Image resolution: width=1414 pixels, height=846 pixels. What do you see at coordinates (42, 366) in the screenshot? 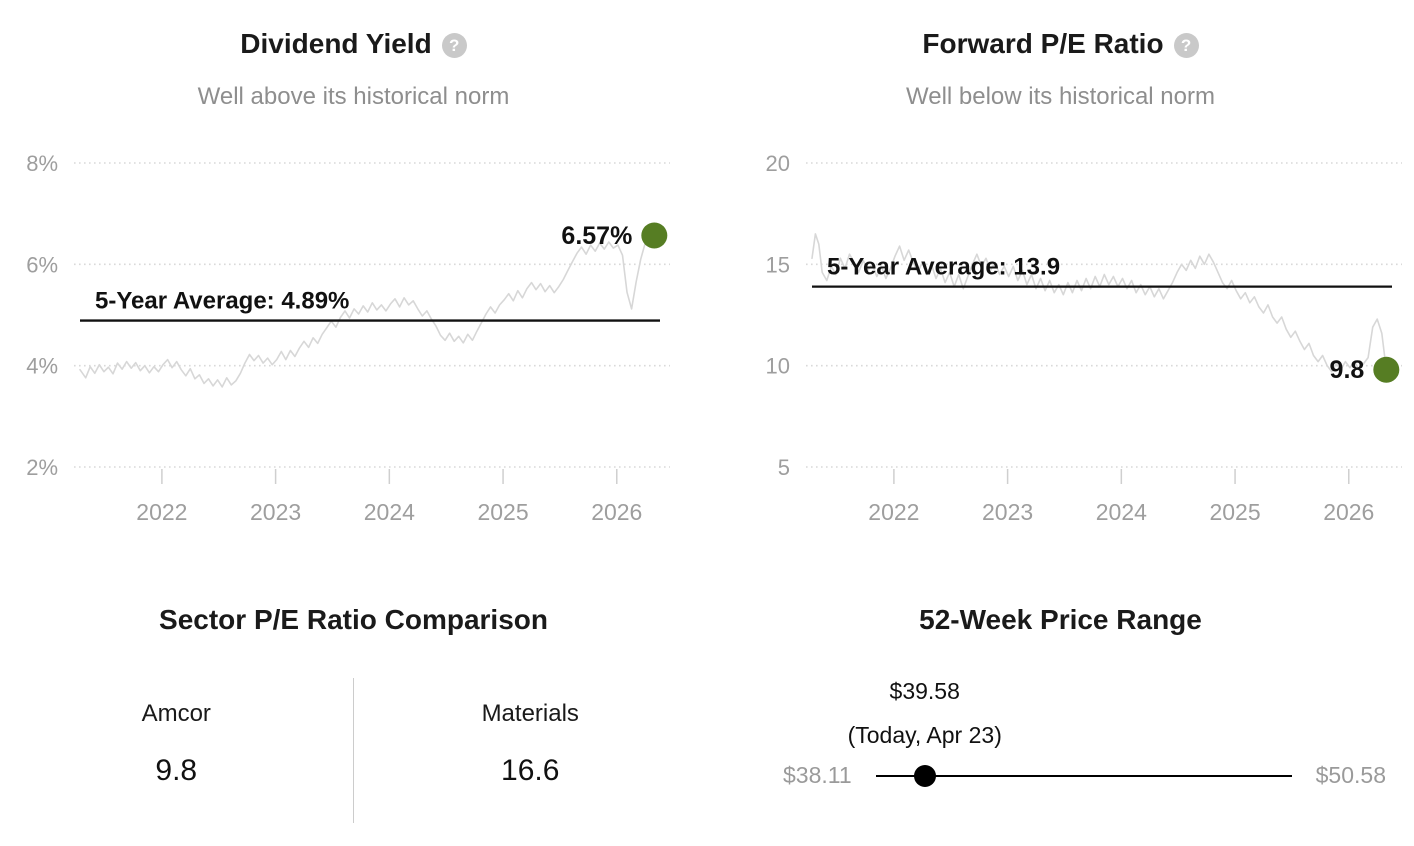
I see `y-axis-label: 4%` at bounding box center [42, 366].